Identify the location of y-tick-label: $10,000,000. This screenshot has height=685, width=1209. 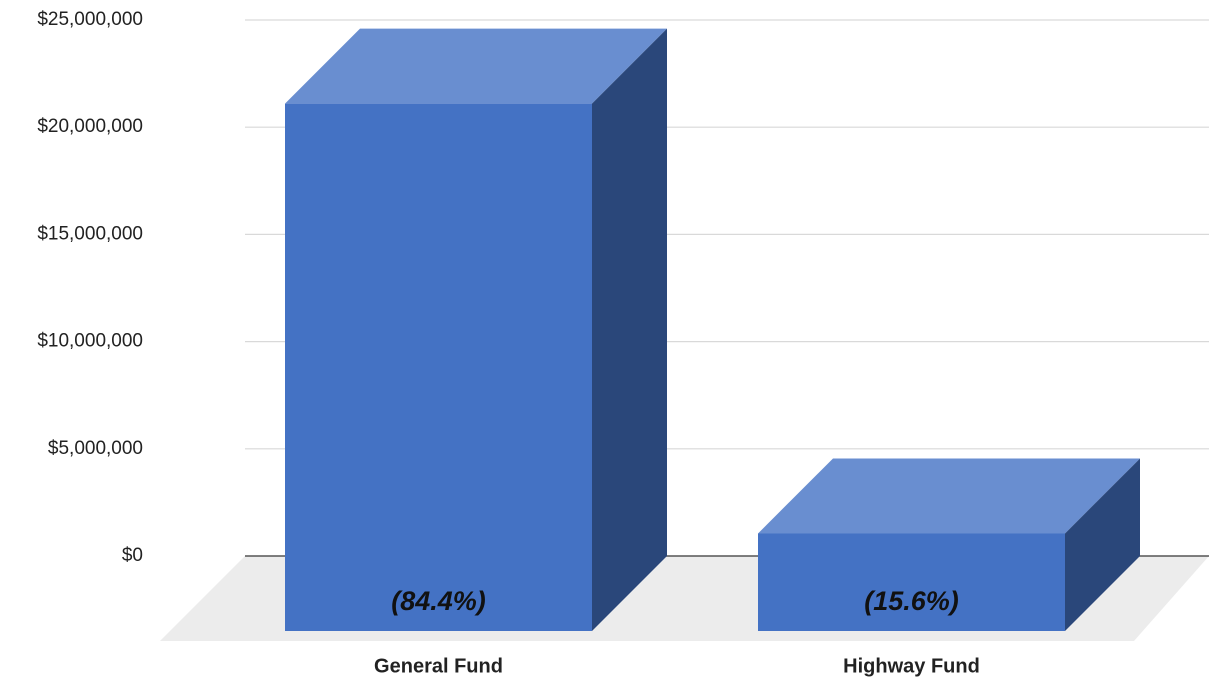
(90, 341).